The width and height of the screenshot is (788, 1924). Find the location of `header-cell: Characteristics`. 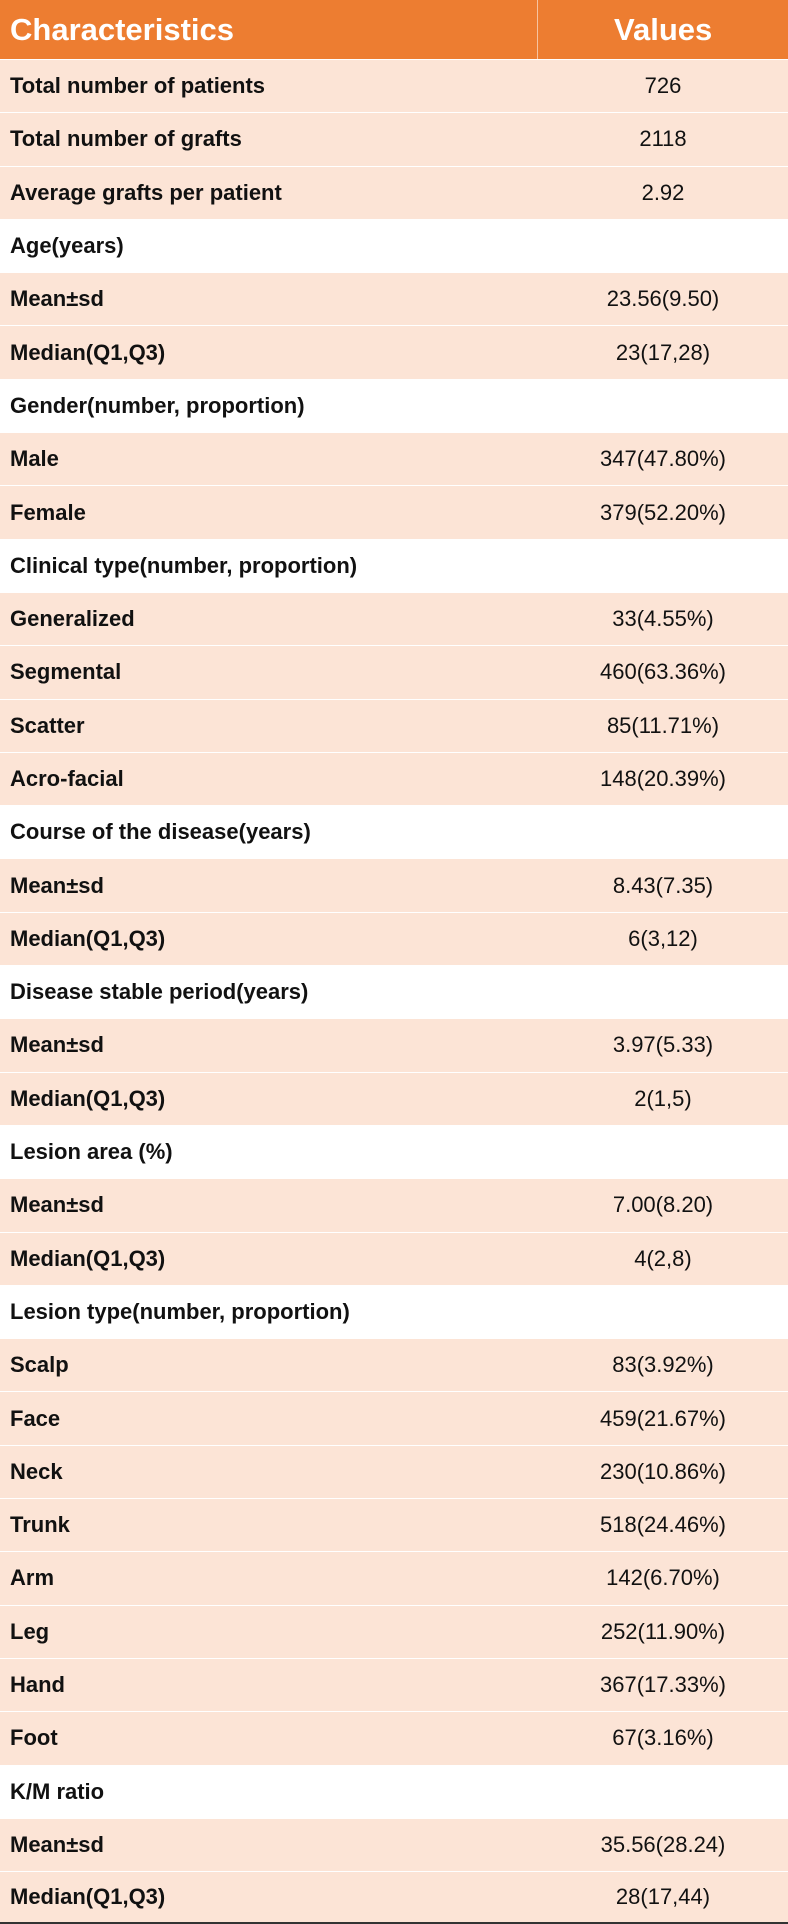

header-cell: Characteristics is located at coordinates (122, 29).